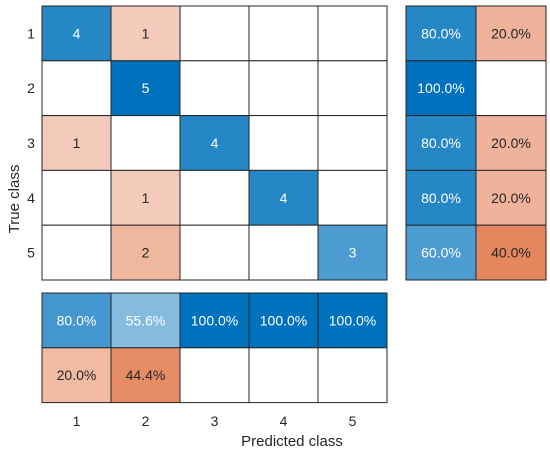 The height and width of the screenshot is (454, 550). I want to click on column-summary-correct-value: 55.6%, so click(146, 320).